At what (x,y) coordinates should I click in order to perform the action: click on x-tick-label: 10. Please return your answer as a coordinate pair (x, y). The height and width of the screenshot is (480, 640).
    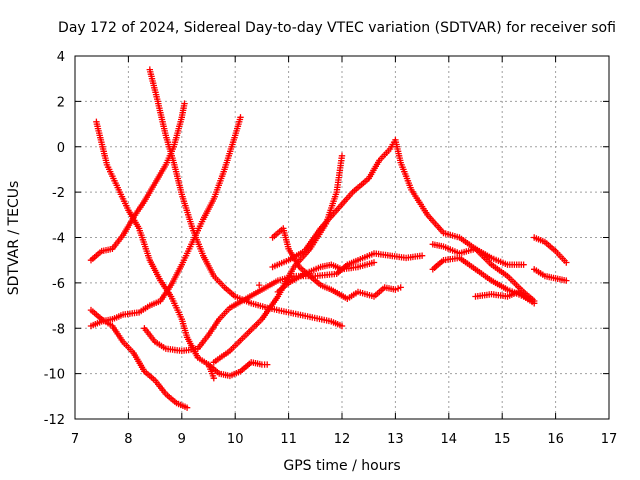
    Looking at the image, I should click on (235, 439).